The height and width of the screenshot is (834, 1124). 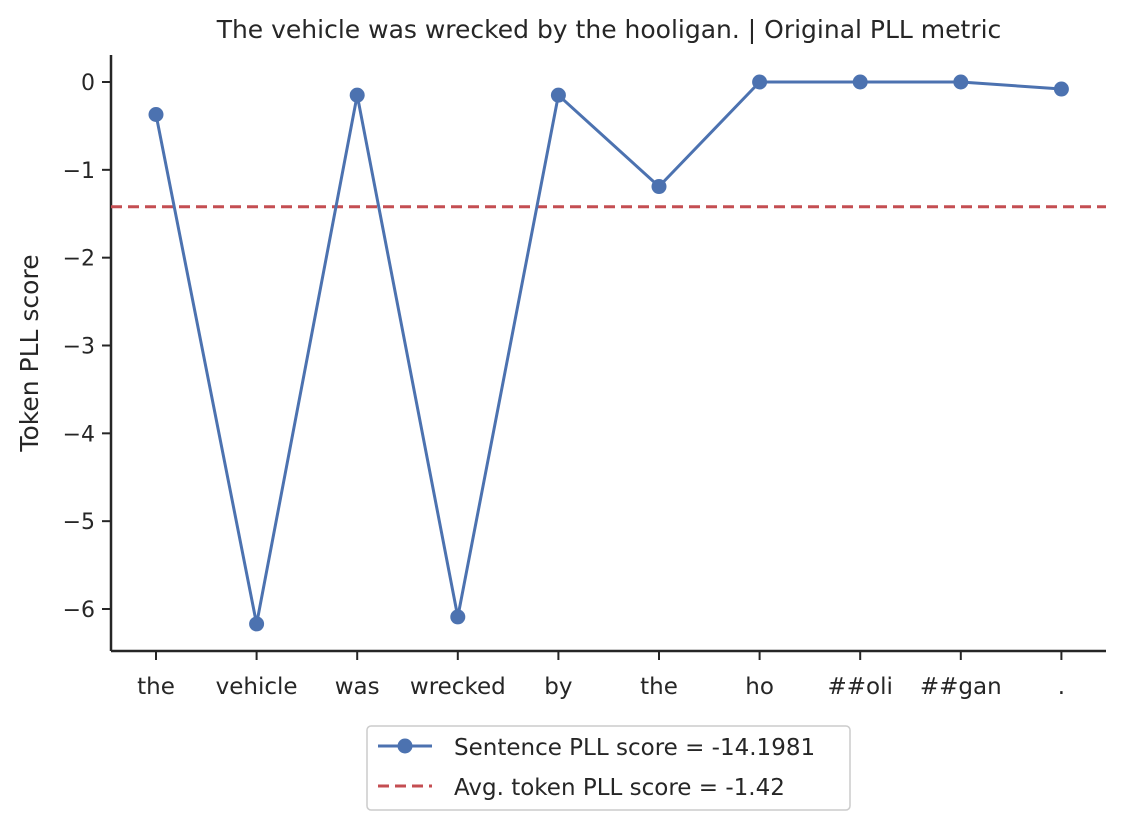 I want to click on y-tick-label: −1, so click(x=79, y=171).